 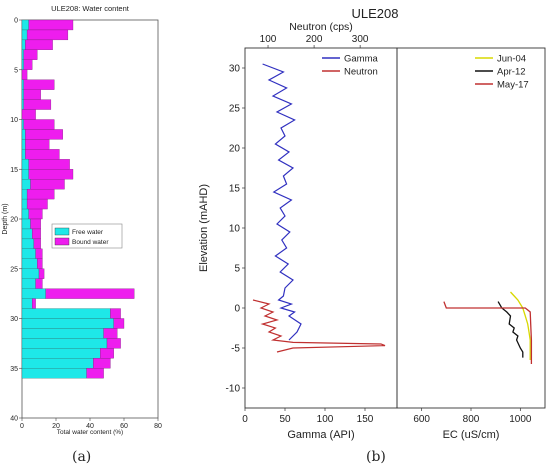 I want to click on panel-b-top-xtick-label: 200, so click(x=314, y=39).